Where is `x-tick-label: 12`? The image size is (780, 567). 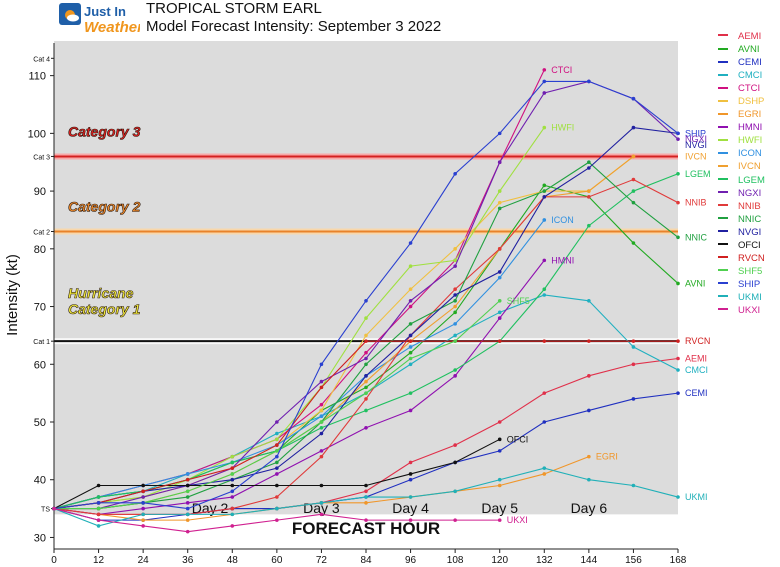 x-tick-label: 12 is located at coordinates (99, 560).